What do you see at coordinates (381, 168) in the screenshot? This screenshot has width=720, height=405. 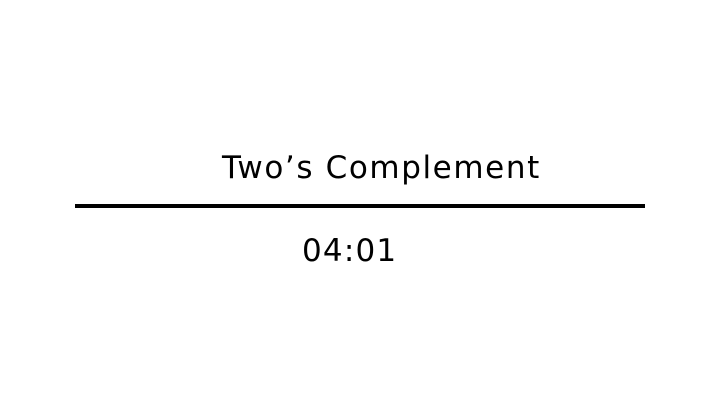 I see `slide-title: Two’s Complement` at bounding box center [381, 168].